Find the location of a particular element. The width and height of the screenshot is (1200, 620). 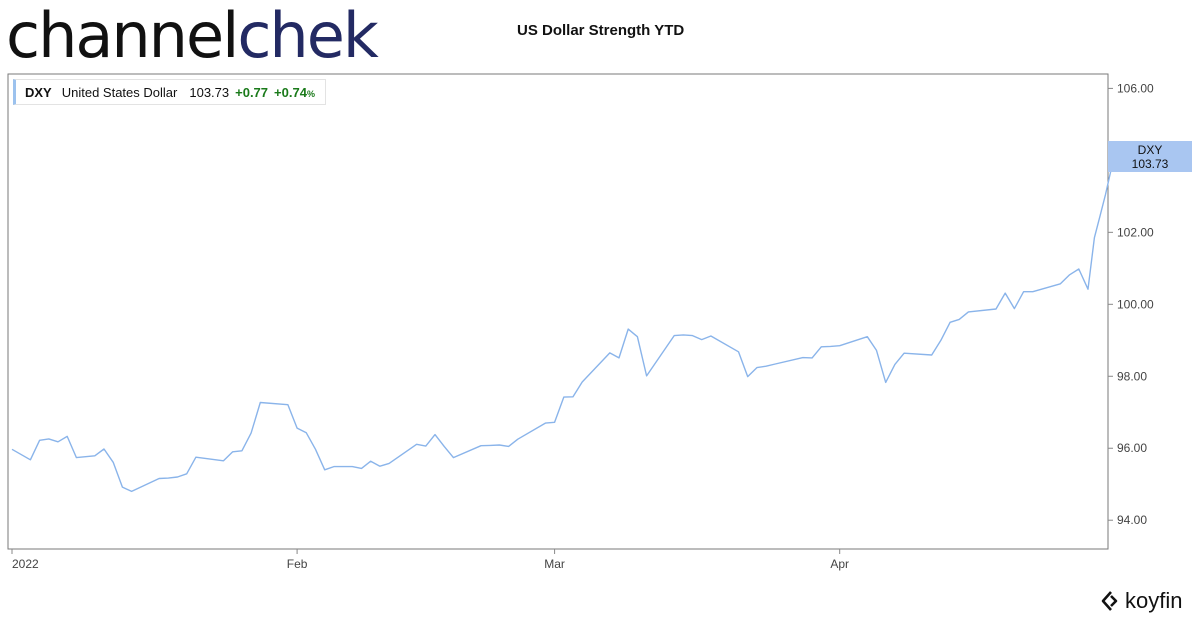

legend-change: +0.77 is located at coordinates (252, 92).